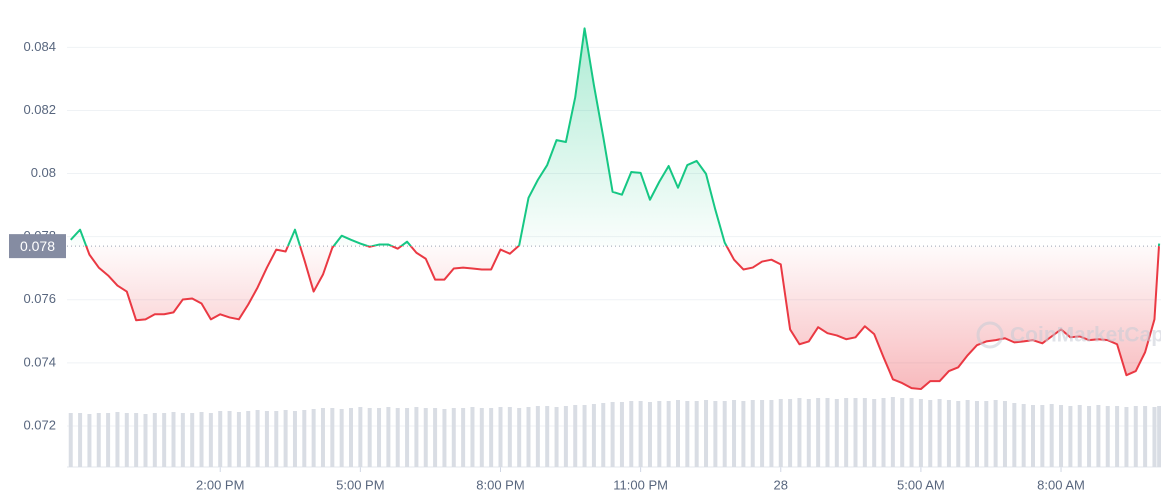 This screenshot has height=500, width=1161. What do you see at coordinates (39, 361) in the screenshot?
I see `y-tick-label: 0.074` at bounding box center [39, 361].